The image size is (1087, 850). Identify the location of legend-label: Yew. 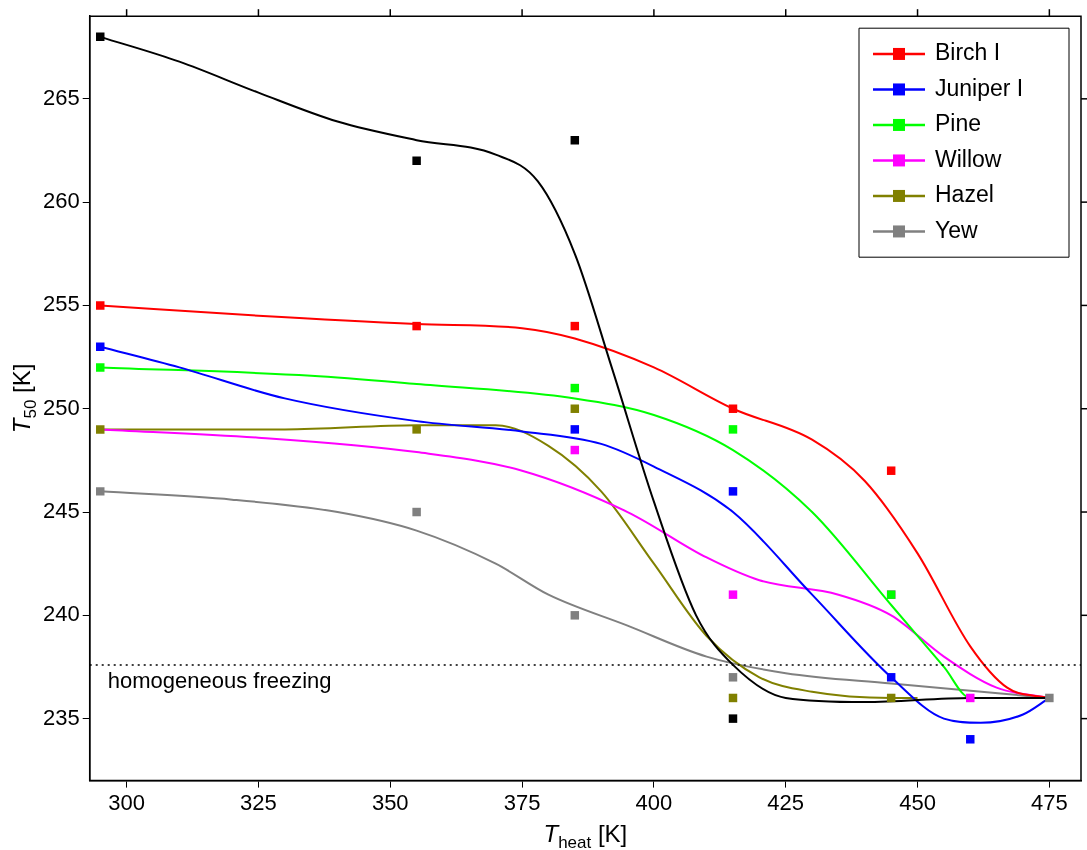
(957, 229).